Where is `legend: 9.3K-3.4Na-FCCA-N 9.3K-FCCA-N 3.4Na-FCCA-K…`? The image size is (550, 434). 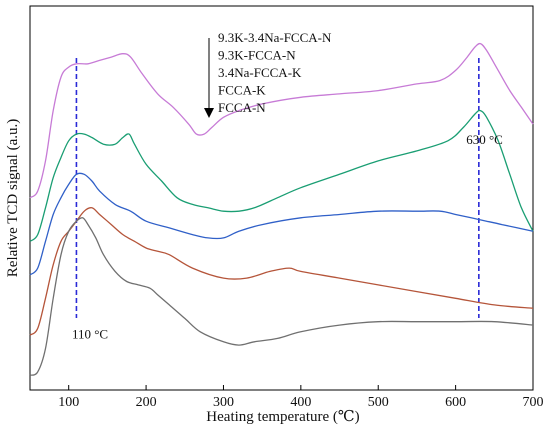
legend: 9.3K-3.4Na-FCCA-N 9.3K-FCCA-N 3.4Na-FCCA-K… is located at coordinates (268, 74).